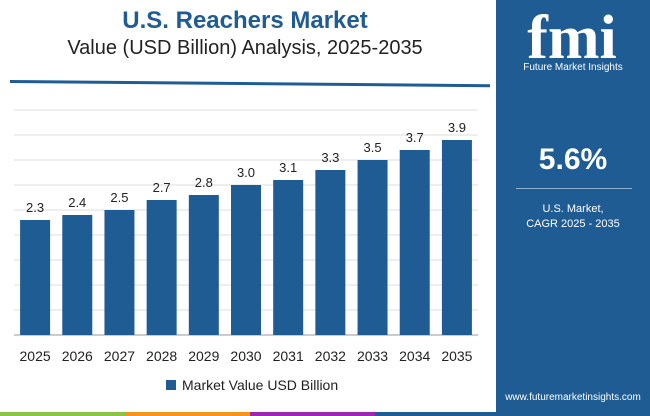 The image size is (650, 416). Describe the element at coordinates (288, 356) in the screenshot. I see `x-tick-label-2031: 2031` at that location.